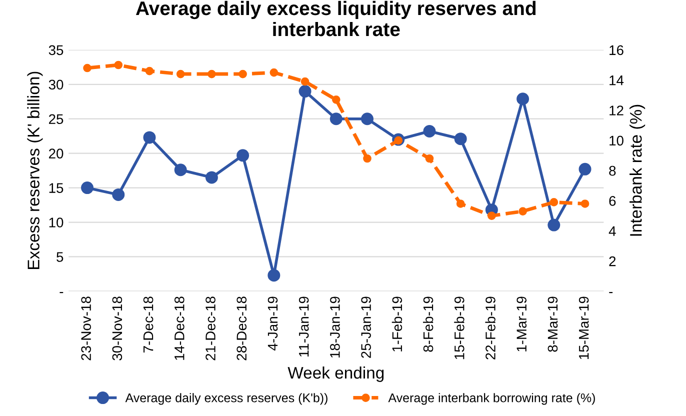  I want to click on y2-tick-label: 10, so click(617, 141).